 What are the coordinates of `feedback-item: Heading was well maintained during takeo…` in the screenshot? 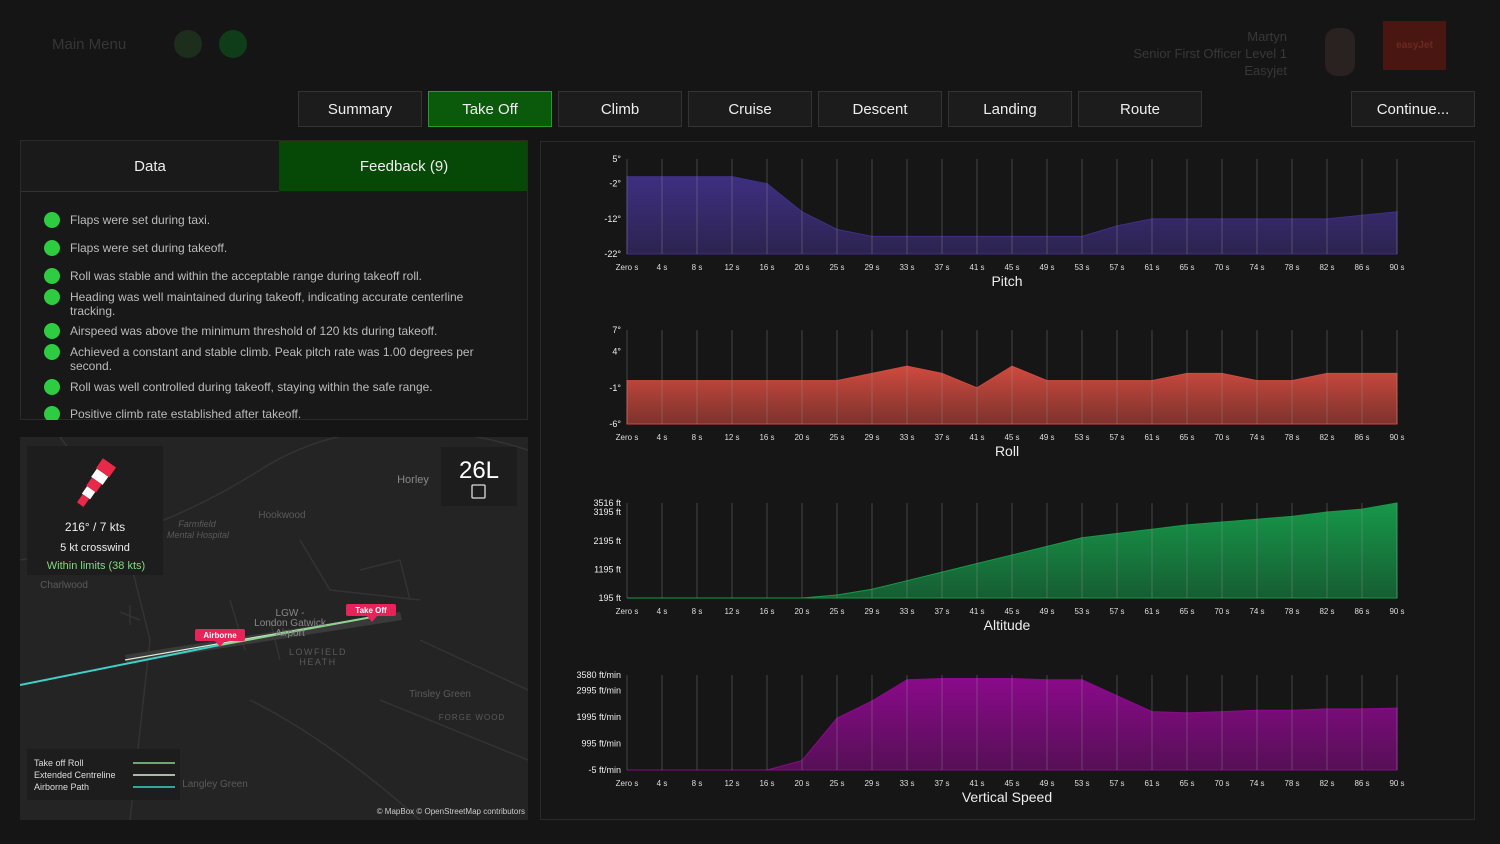 It's located at (267, 304).